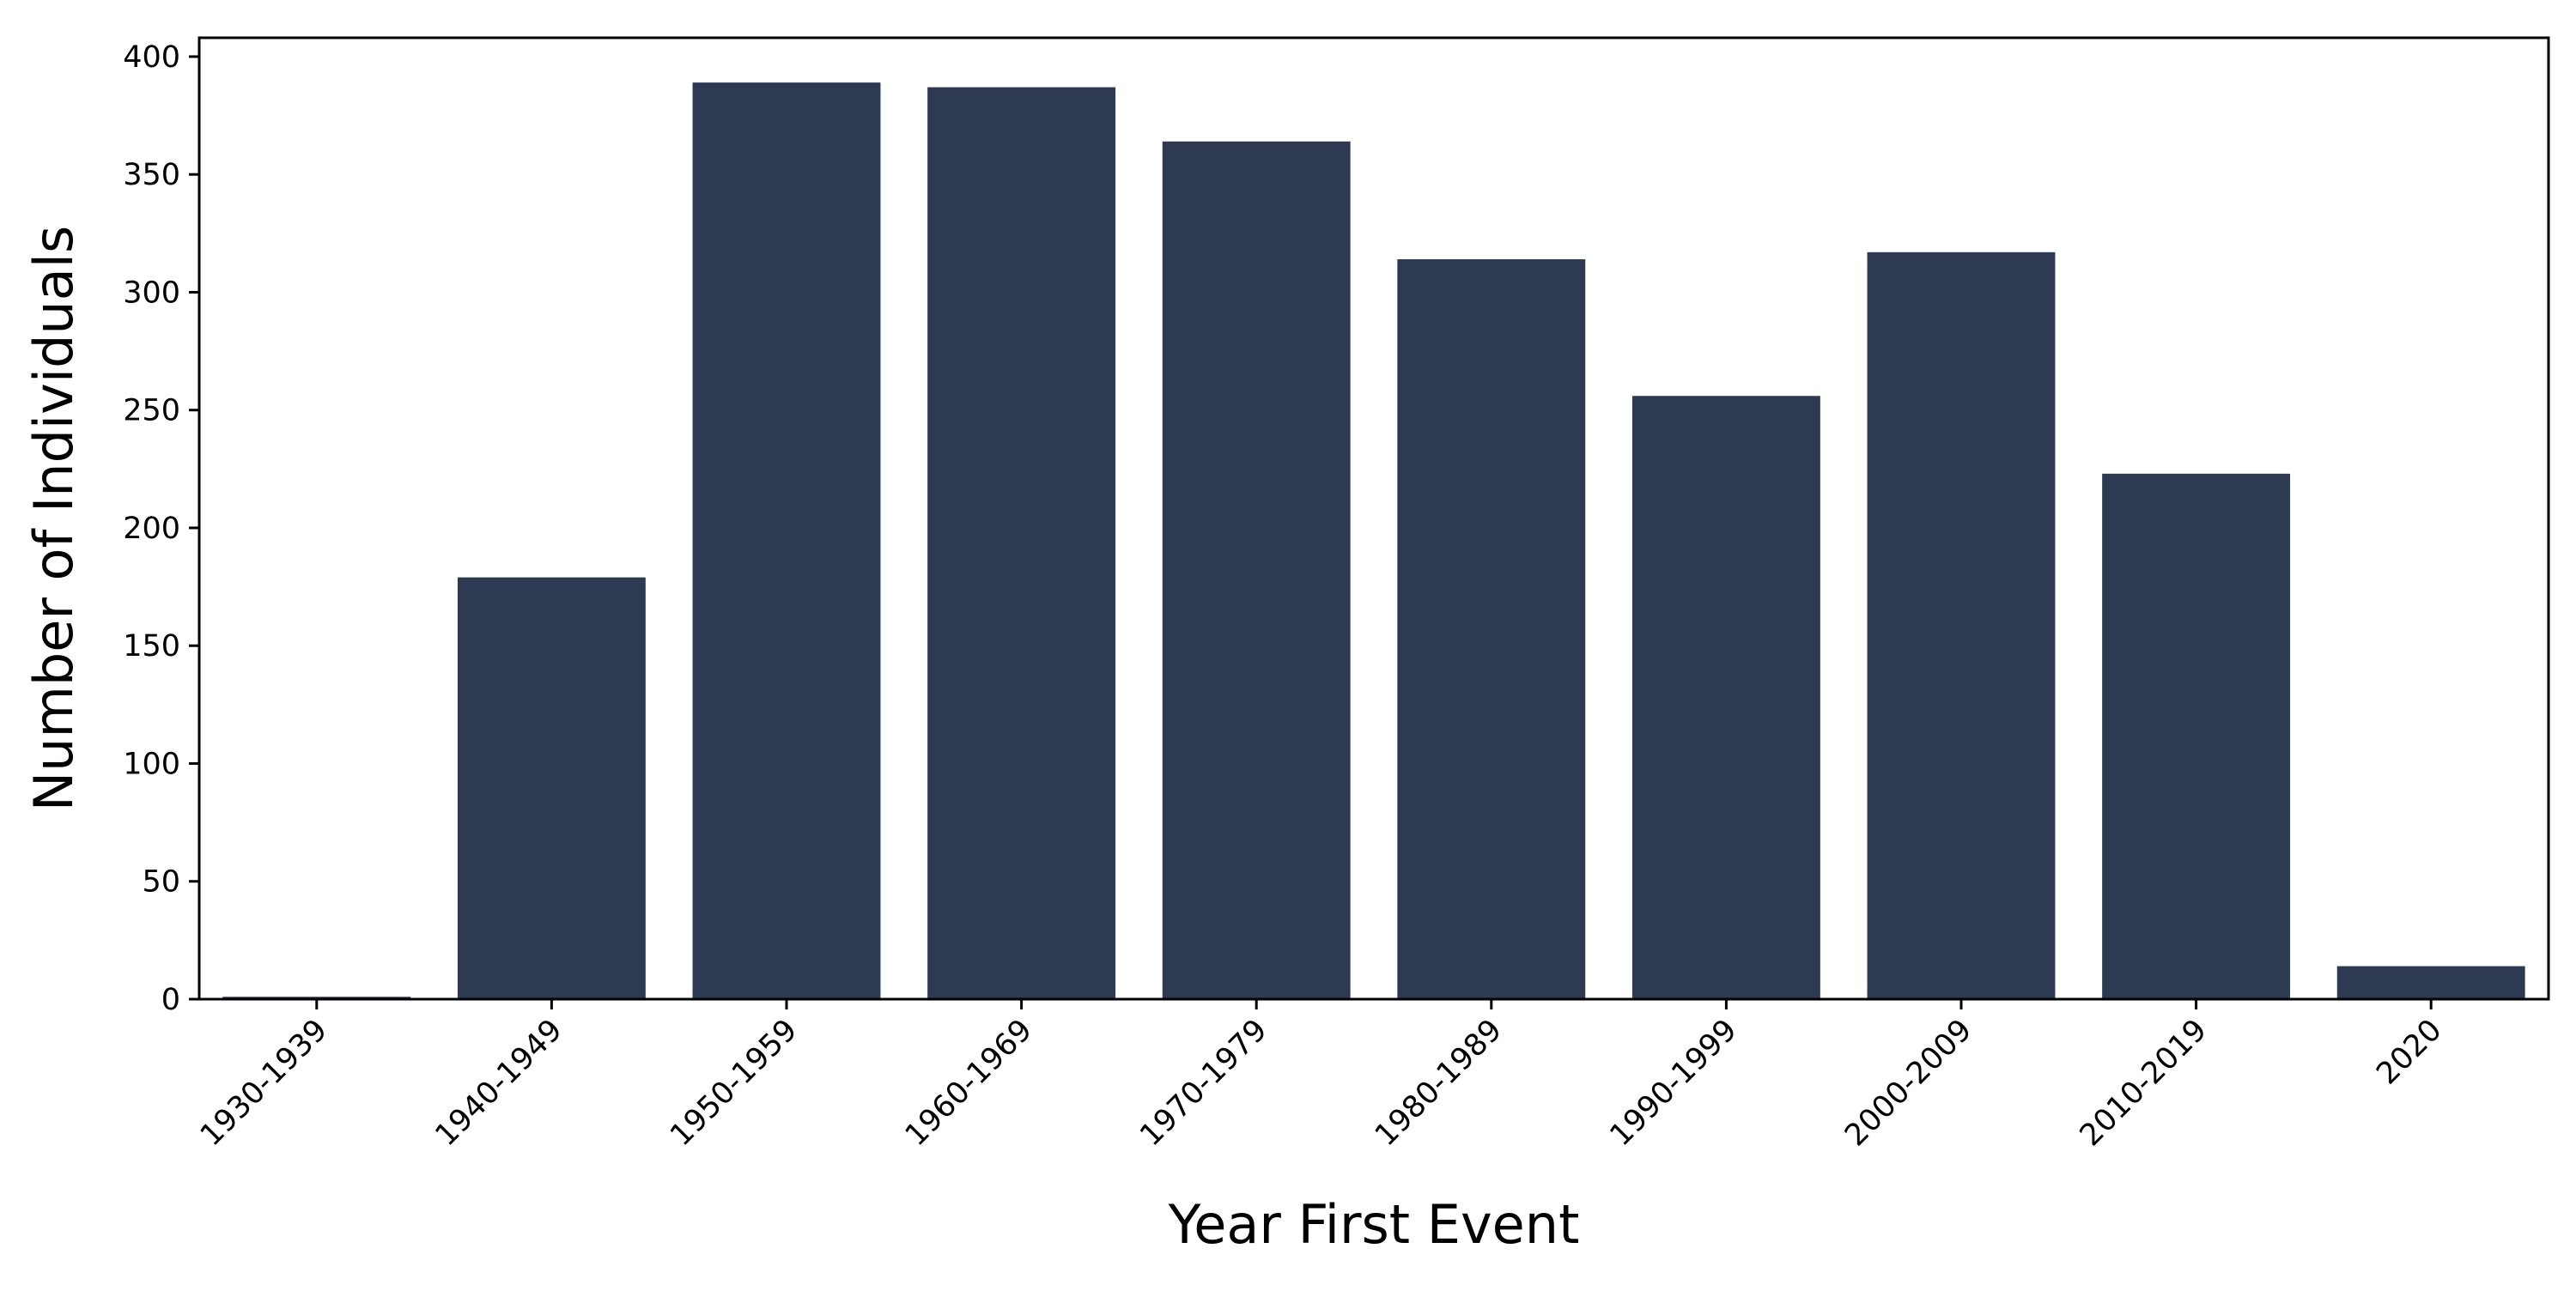  I want to click on bar-2000-2009, so click(1961, 625).